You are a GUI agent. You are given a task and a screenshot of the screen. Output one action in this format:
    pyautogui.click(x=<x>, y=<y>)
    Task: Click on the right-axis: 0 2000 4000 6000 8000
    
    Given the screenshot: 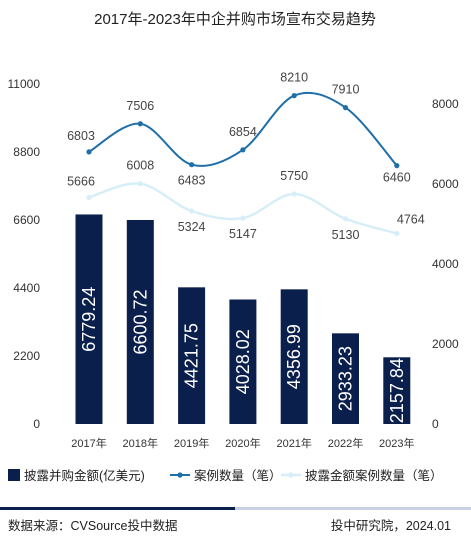 What is the action you would take?
    pyautogui.click(x=445, y=264)
    